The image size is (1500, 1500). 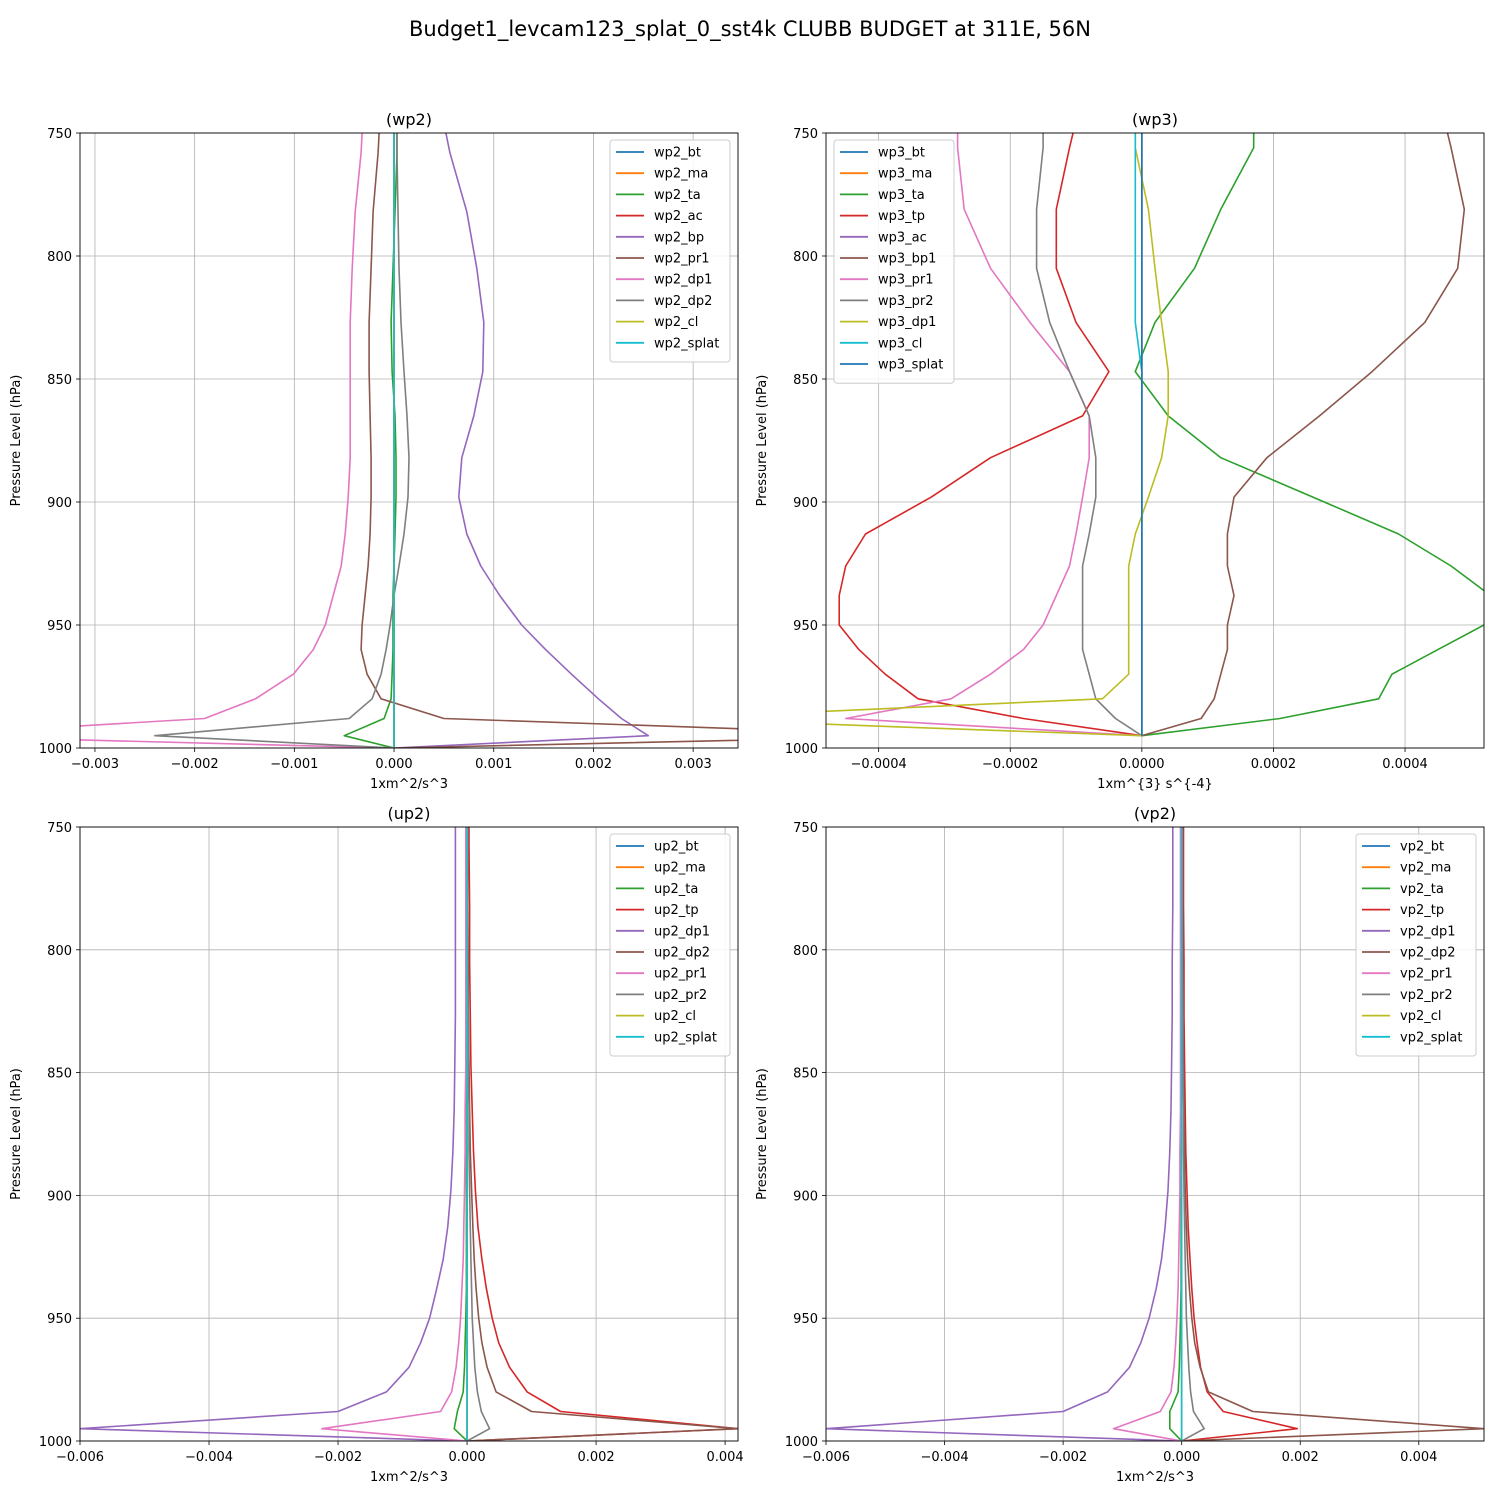 What do you see at coordinates (1004, 1134) in the screenshot?
I see `series-line-vp2_dp1` at bounding box center [1004, 1134].